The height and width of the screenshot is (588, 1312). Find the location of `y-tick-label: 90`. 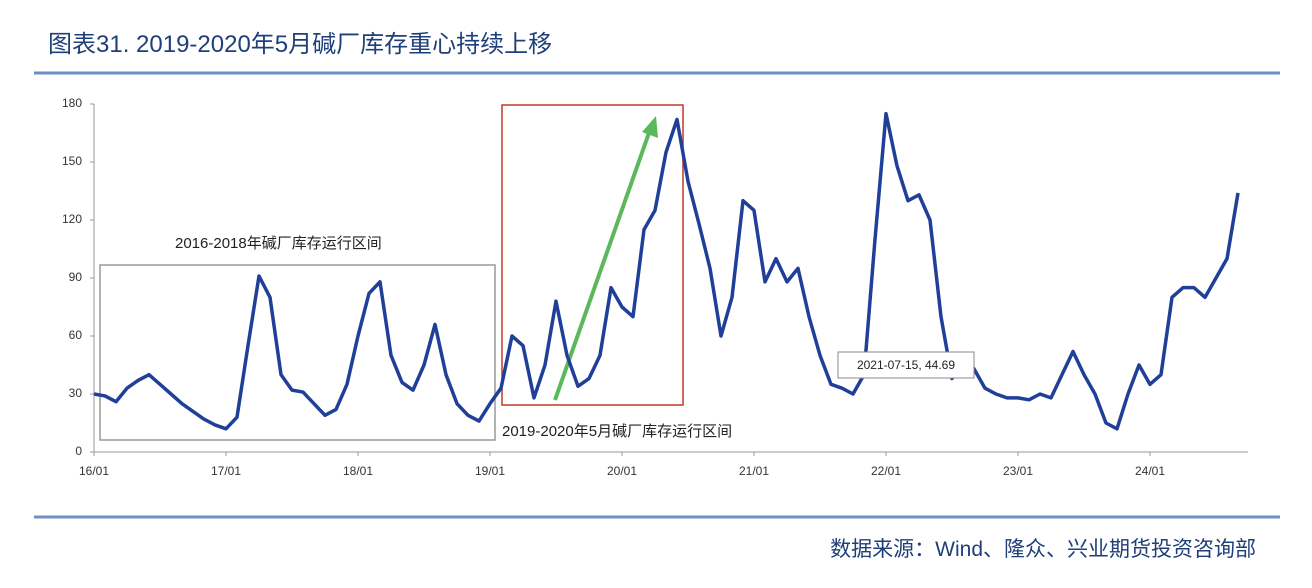

y-tick-label: 90 is located at coordinates (76, 277).